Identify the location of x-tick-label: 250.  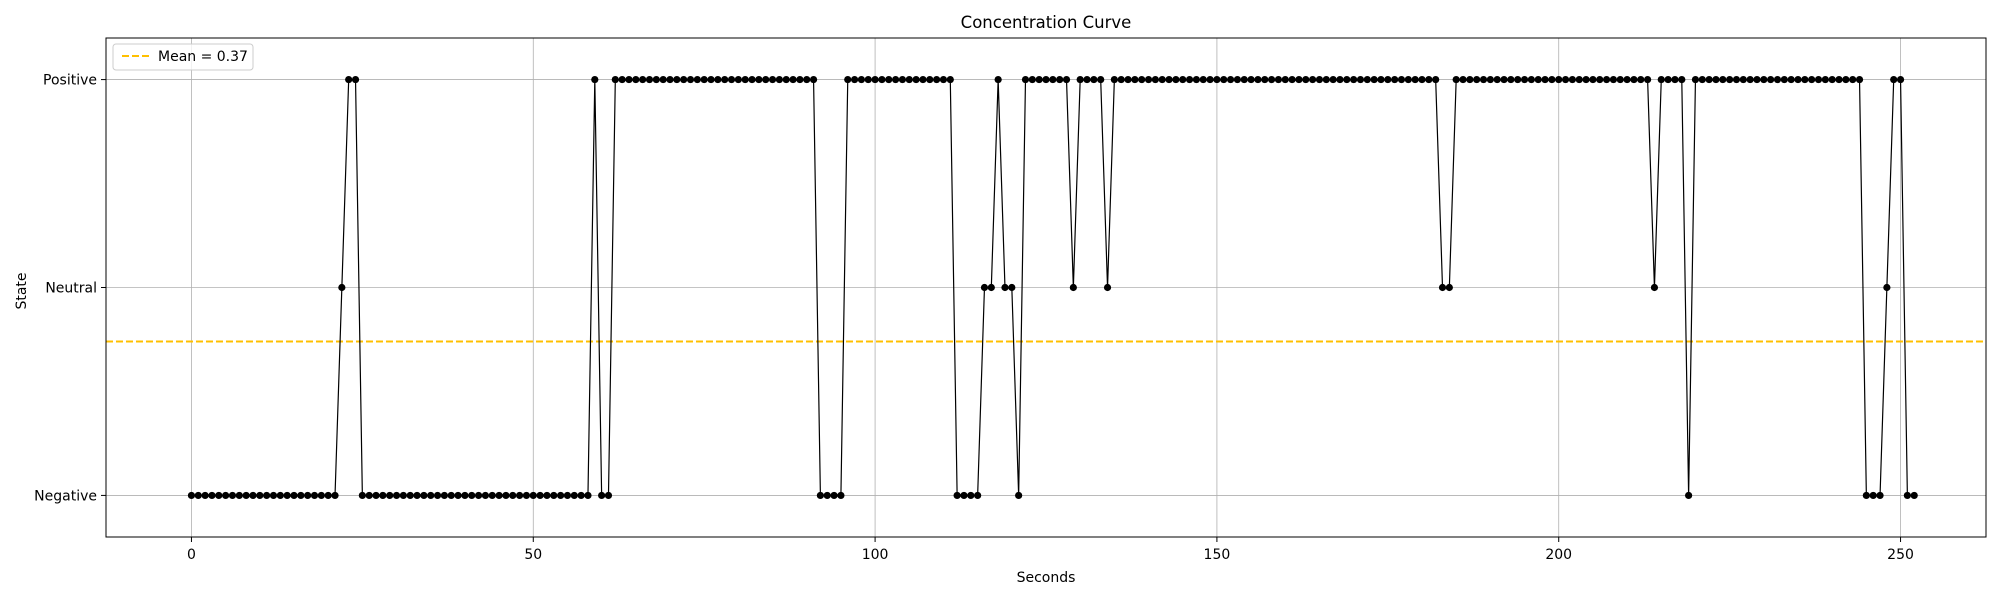
(1900, 555).